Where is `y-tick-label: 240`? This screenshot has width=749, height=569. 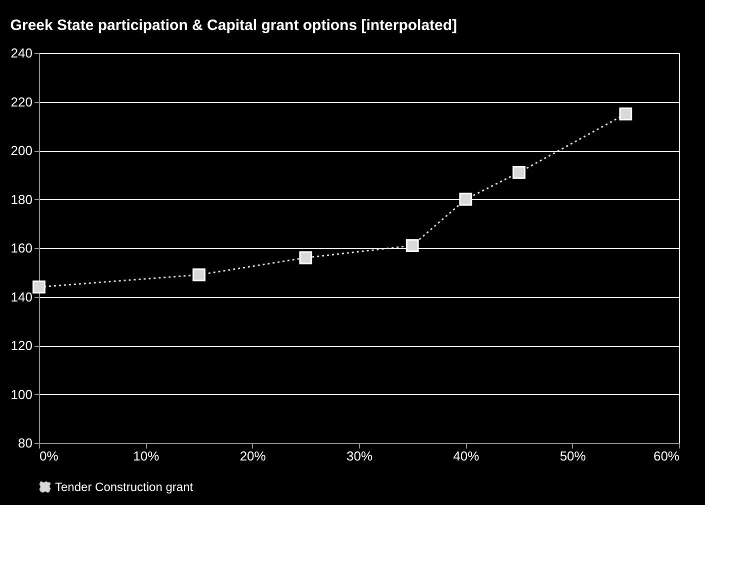 y-tick-label: 240 is located at coordinates (21, 53).